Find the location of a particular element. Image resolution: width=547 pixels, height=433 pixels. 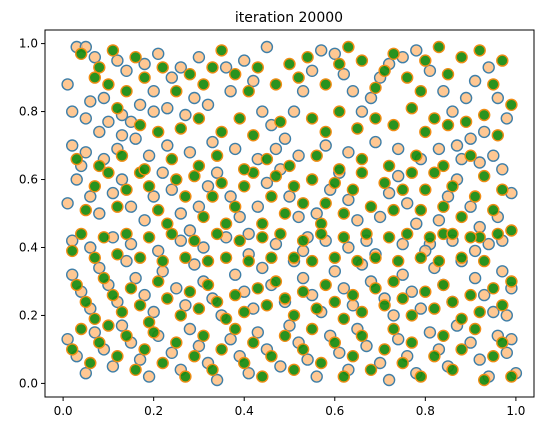

y-axis: 0.0 0.2 0.4 0.6 0.8 1.0 is located at coordinates (32, 213).